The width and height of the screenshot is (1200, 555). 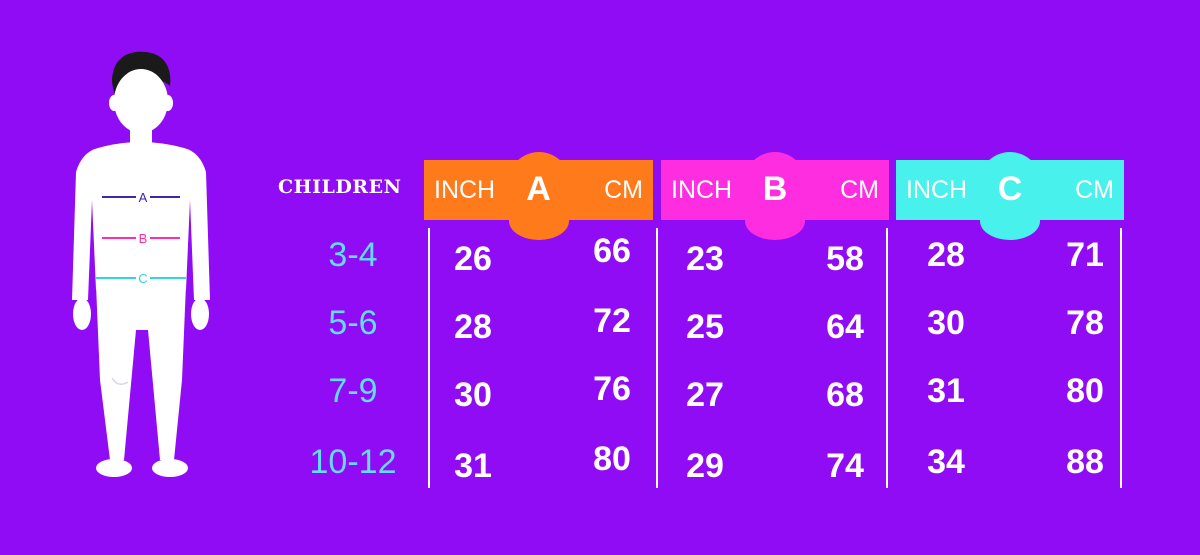 I want to click on header-c-letter: C, so click(x=1010, y=189).